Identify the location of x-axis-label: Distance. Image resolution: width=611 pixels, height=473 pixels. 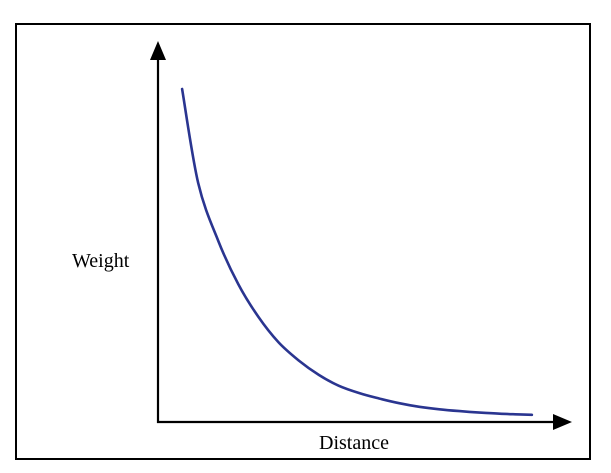
(354, 443).